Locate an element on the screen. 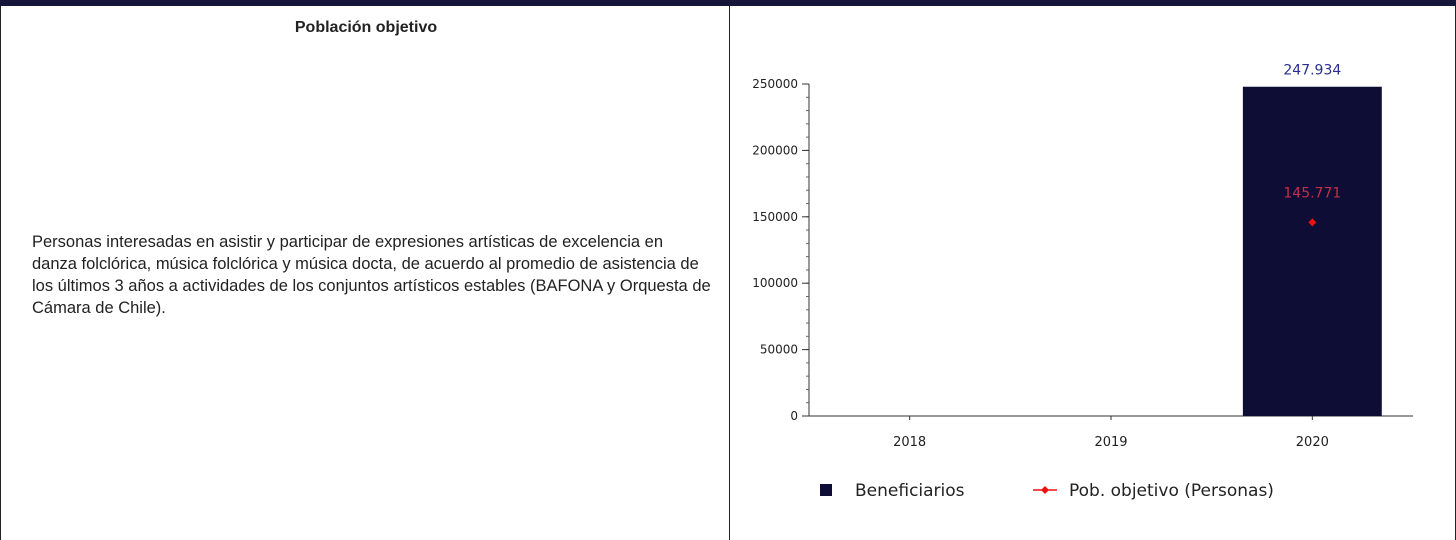 This screenshot has width=1456, height=540. y-tick-label: 250000 is located at coordinates (775, 84).